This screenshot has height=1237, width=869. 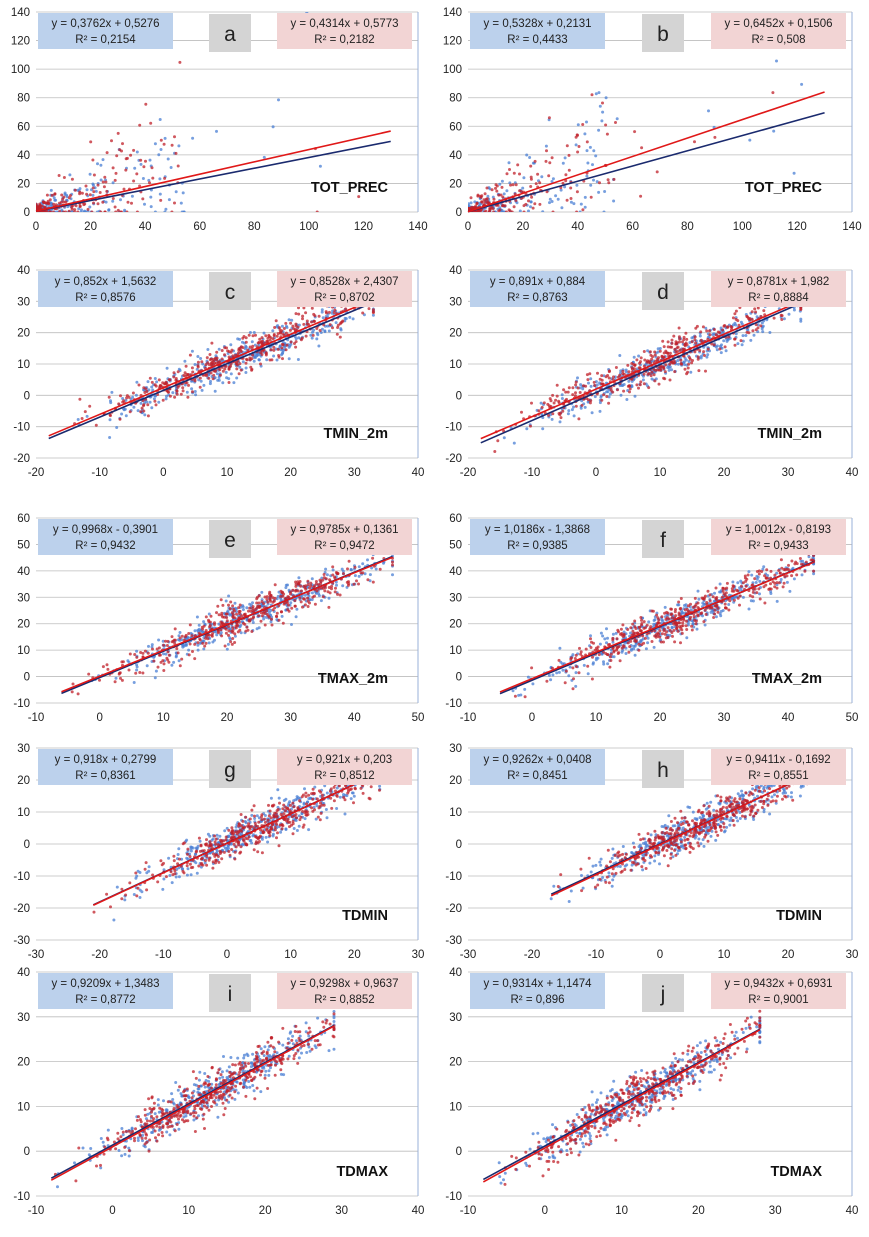 I want to click on variable-label: TMAX_2m, so click(x=787, y=679).